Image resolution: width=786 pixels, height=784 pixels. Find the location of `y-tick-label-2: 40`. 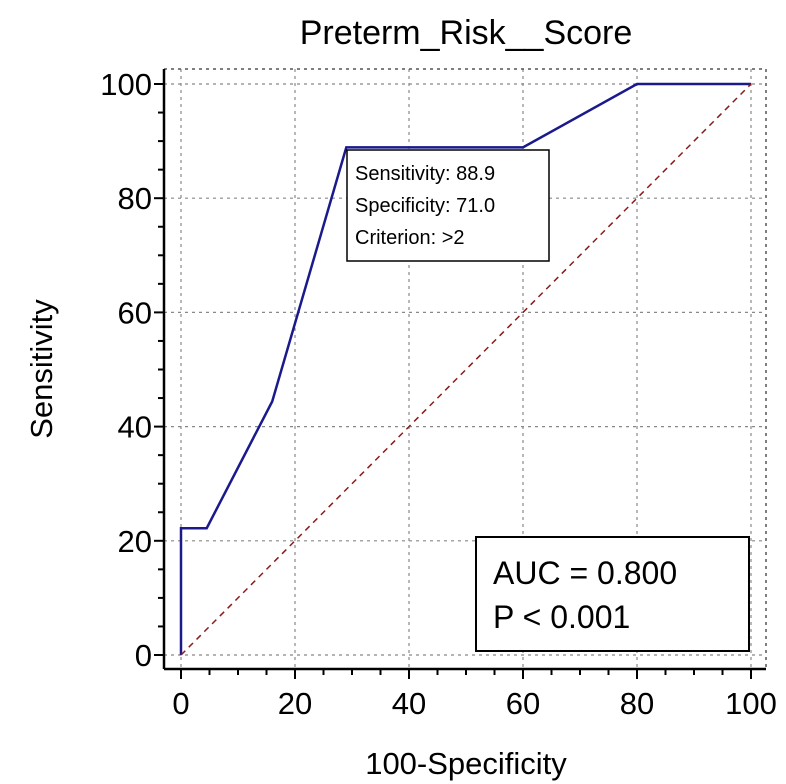

y-tick-label-2: 40 is located at coordinates (135, 427).